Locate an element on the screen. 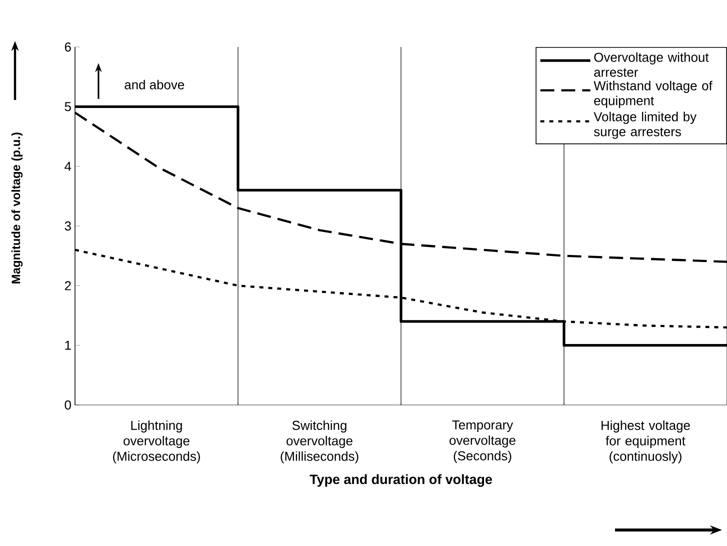 This screenshot has width=727, height=546. y-tick-label: 4 is located at coordinates (68, 166).